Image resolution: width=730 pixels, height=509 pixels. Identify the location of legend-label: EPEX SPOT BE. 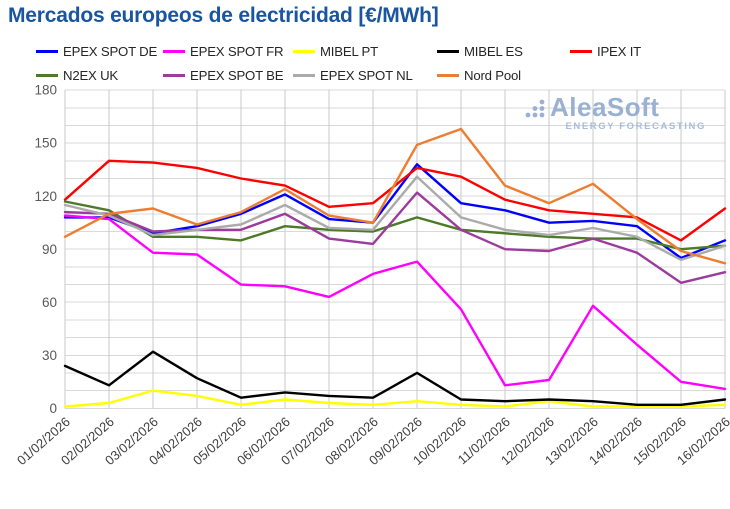
(237, 75).